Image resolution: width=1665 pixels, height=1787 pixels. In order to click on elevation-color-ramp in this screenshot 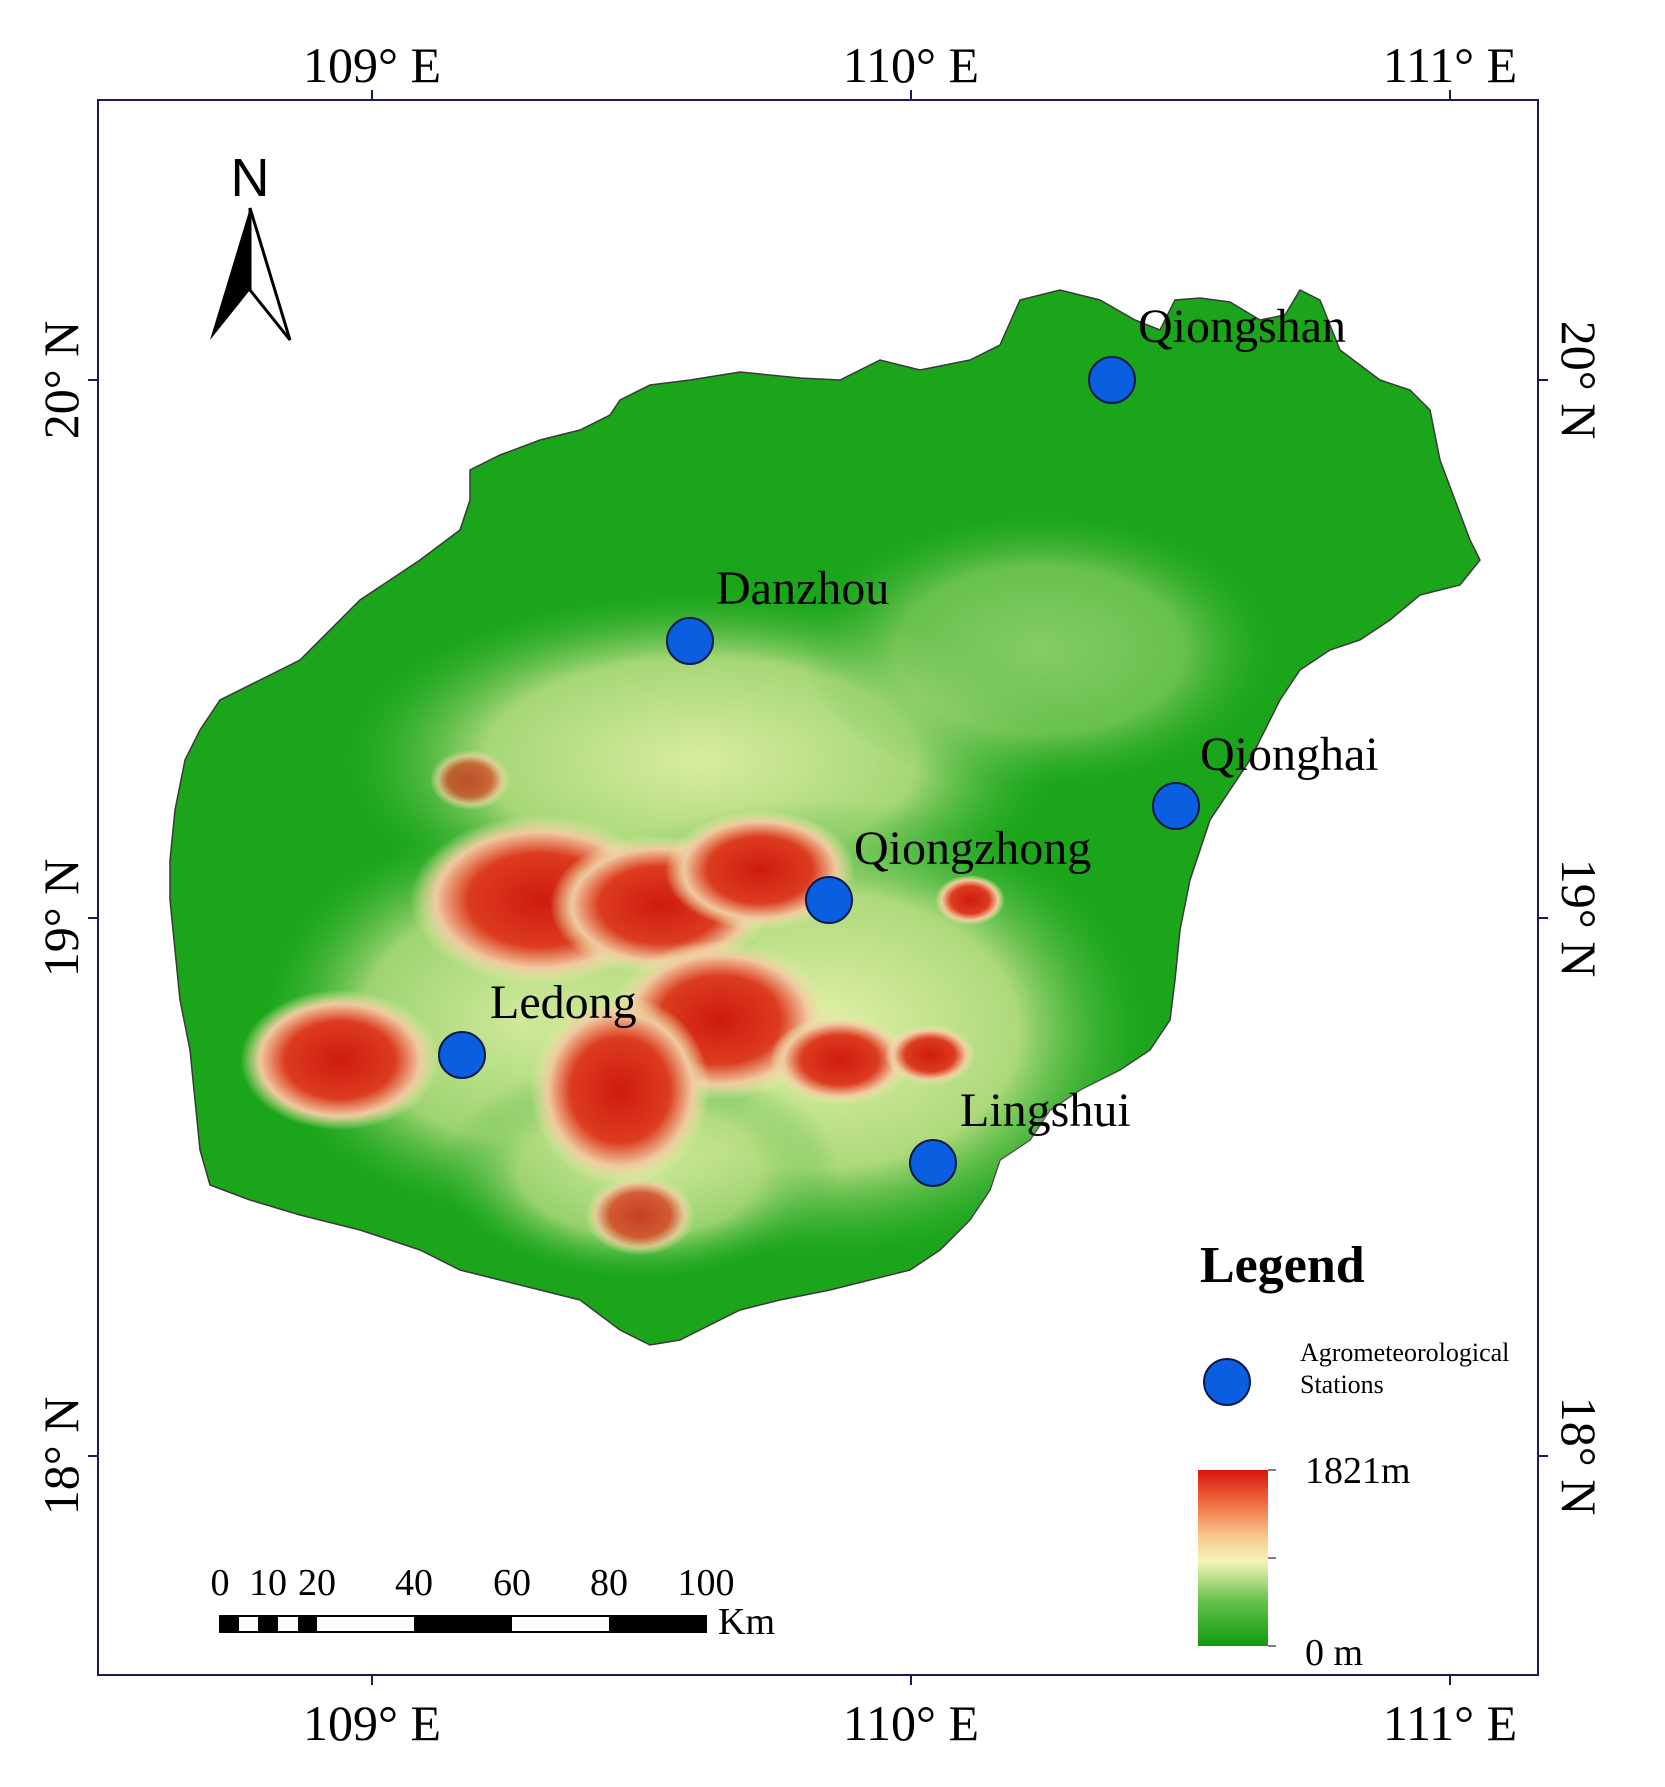, I will do `click(1233, 1558)`.